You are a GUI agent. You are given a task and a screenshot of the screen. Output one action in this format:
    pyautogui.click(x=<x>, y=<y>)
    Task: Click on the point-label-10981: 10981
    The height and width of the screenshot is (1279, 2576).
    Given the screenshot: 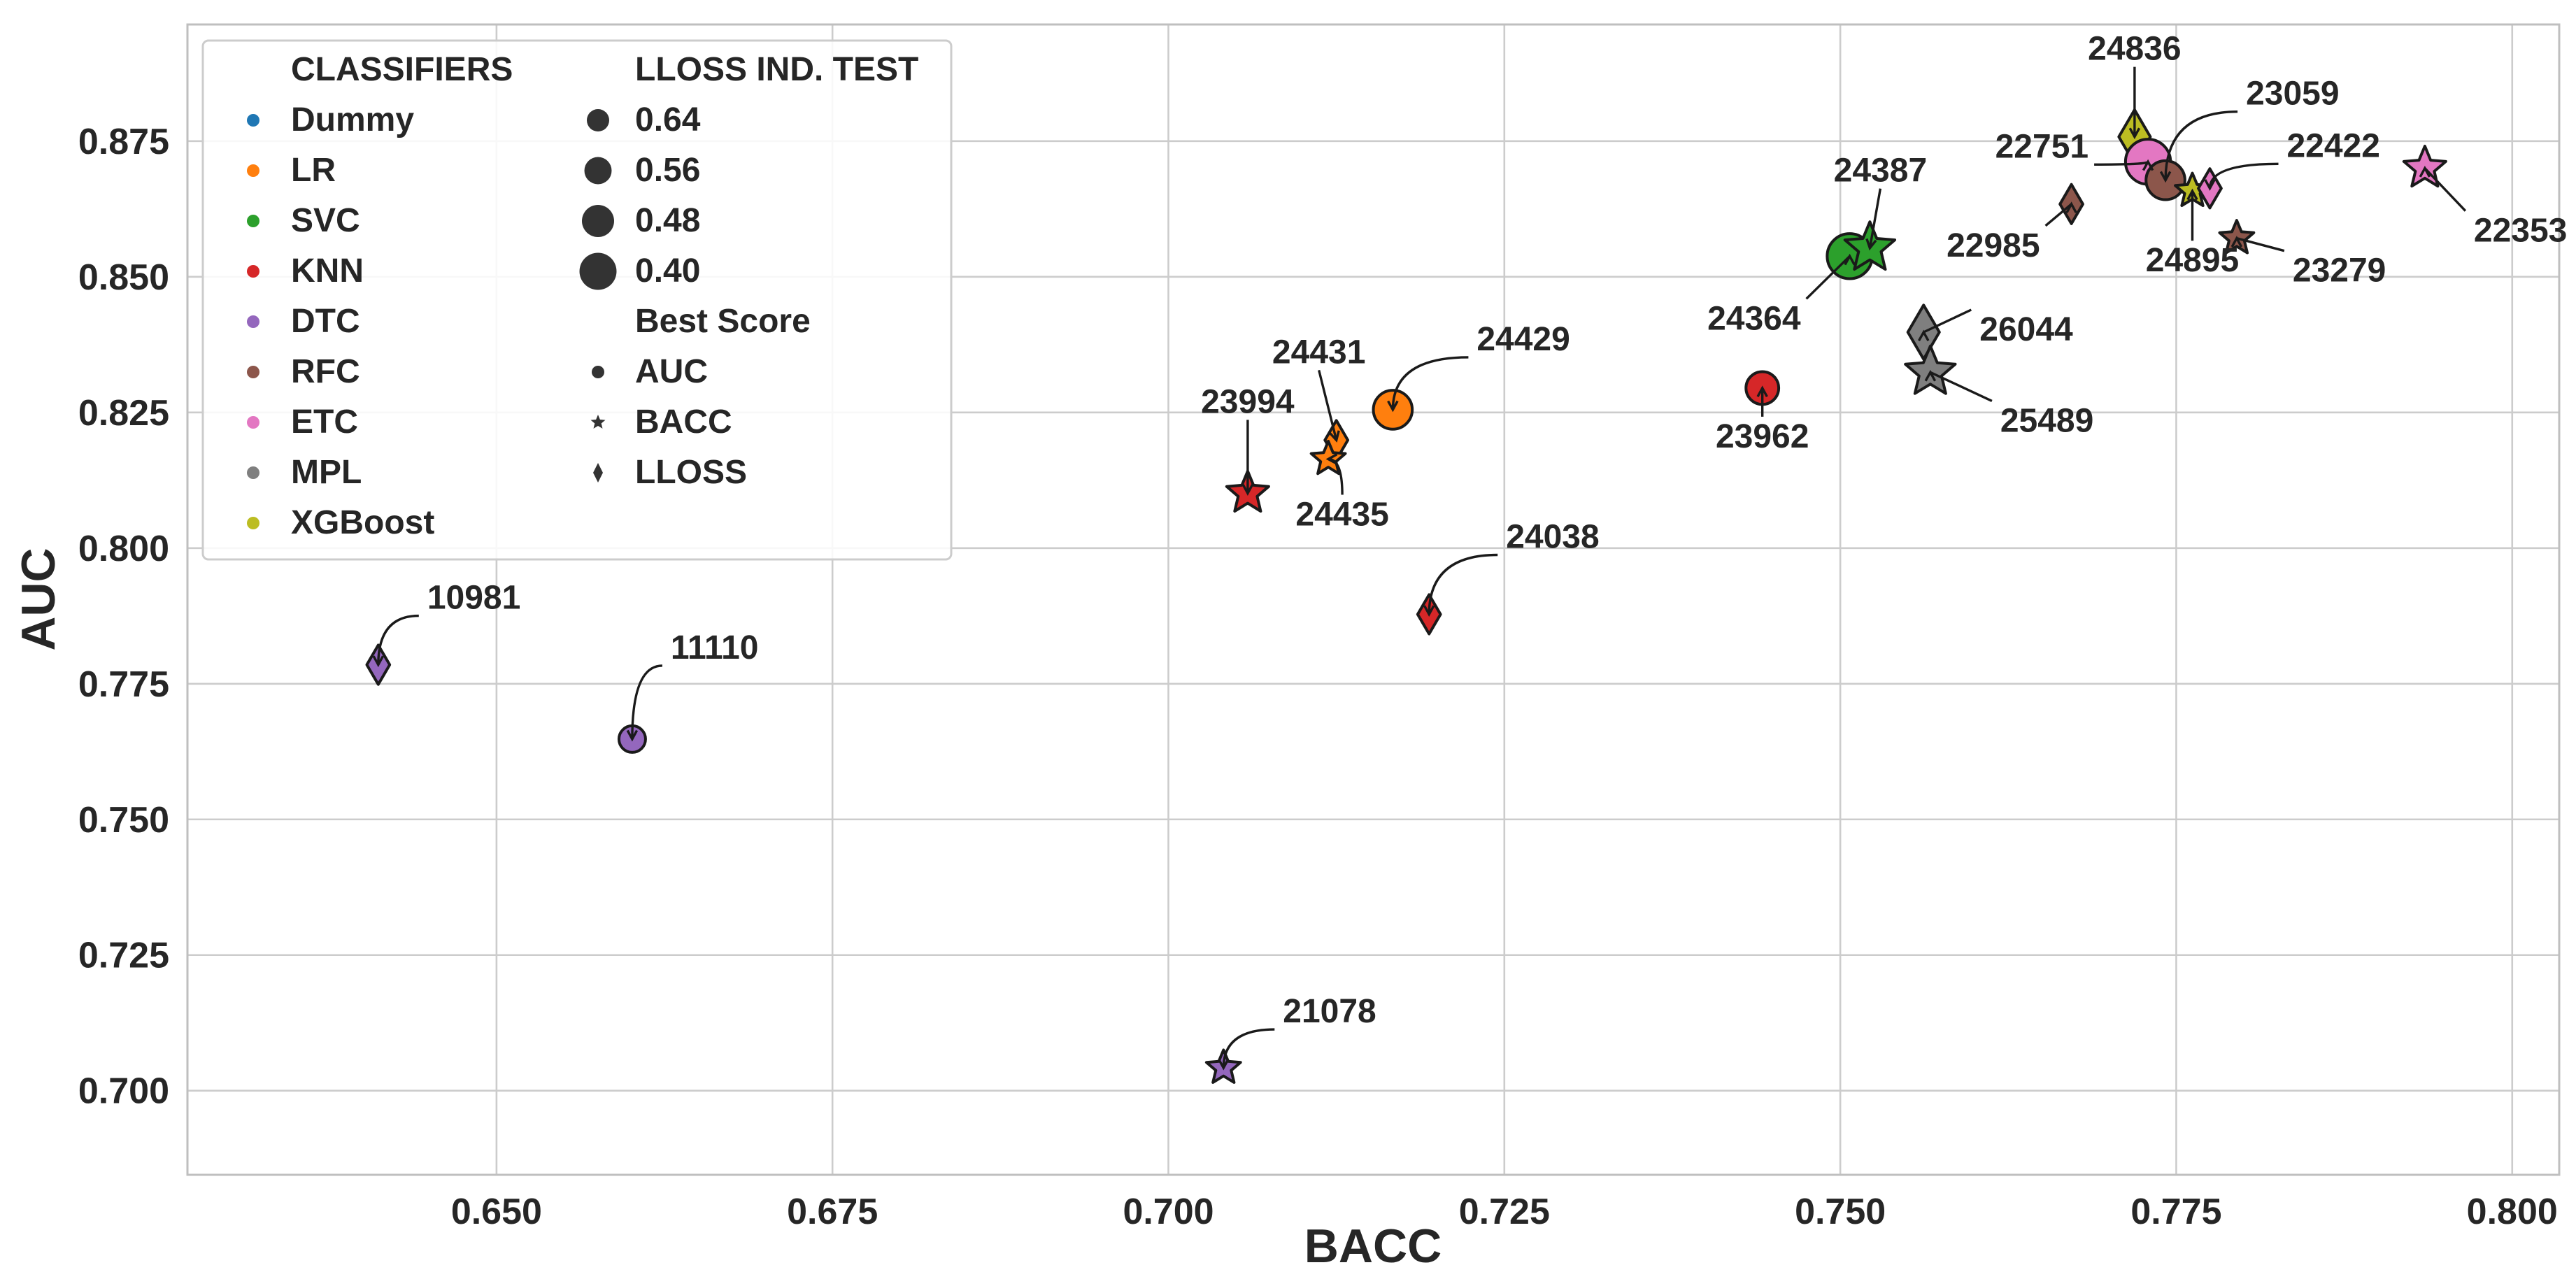 What is the action you would take?
    pyautogui.click(x=473, y=598)
    